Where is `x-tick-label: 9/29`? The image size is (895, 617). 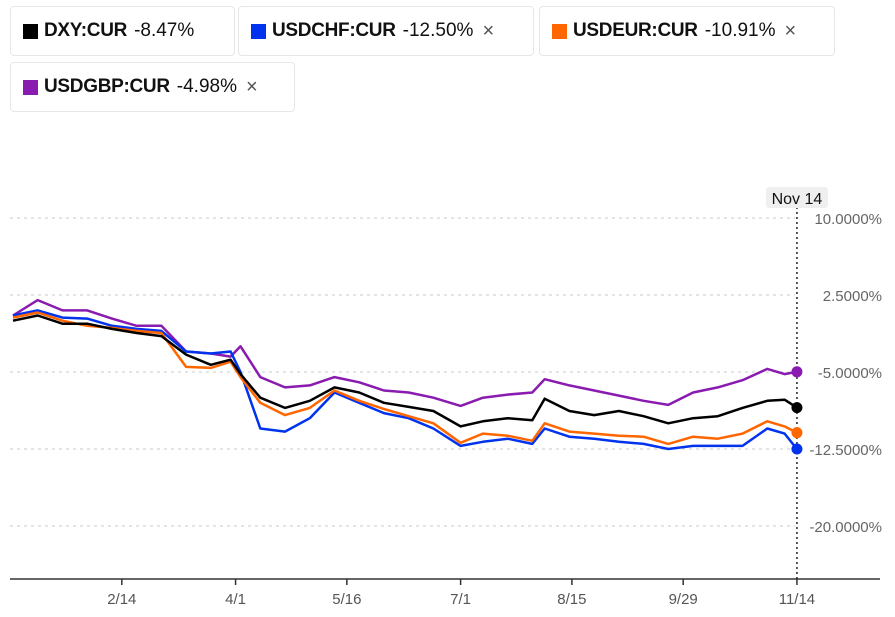
x-tick-label: 9/29 is located at coordinates (683, 599).